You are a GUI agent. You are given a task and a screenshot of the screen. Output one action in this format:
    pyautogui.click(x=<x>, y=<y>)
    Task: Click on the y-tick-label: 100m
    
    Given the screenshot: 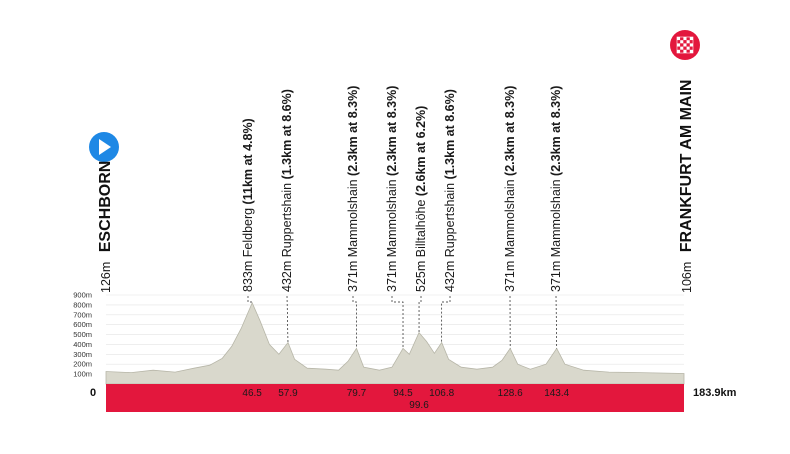 What is the action you would take?
    pyautogui.click(x=82, y=374)
    